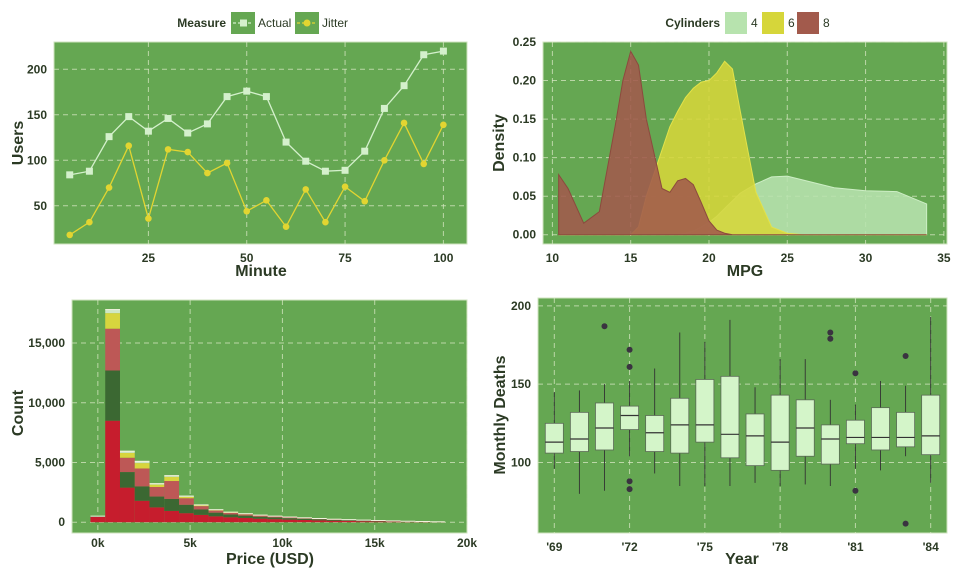 The image size is (960, 576). What do you see at coordinates (500, 414) in the screenshot?
I see `deaths-y-axis-title: Monthly Deaths` at bounding box center [500, 414].